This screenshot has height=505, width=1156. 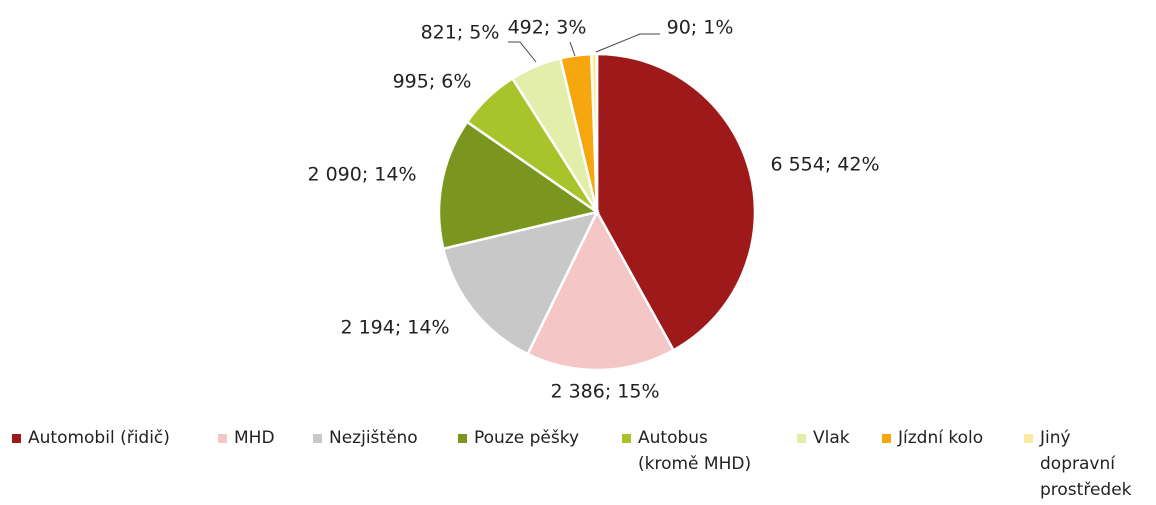 I want to click on data-label: 821; 5%, so click(x=460, y=33).